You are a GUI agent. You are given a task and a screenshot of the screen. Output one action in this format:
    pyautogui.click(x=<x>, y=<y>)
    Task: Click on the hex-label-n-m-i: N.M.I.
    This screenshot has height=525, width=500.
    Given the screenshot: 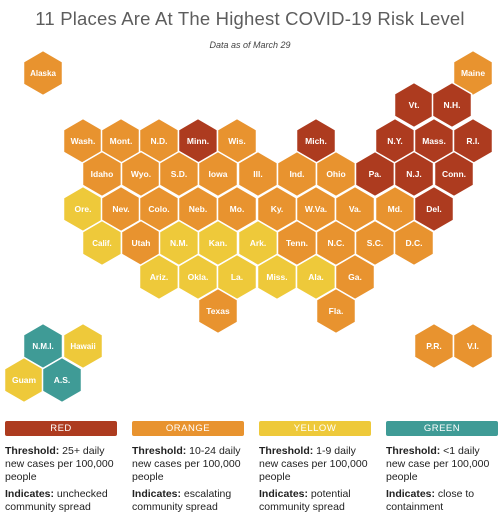 What is the action you would take?
    pyautogui.click(x=42, y=346)
    